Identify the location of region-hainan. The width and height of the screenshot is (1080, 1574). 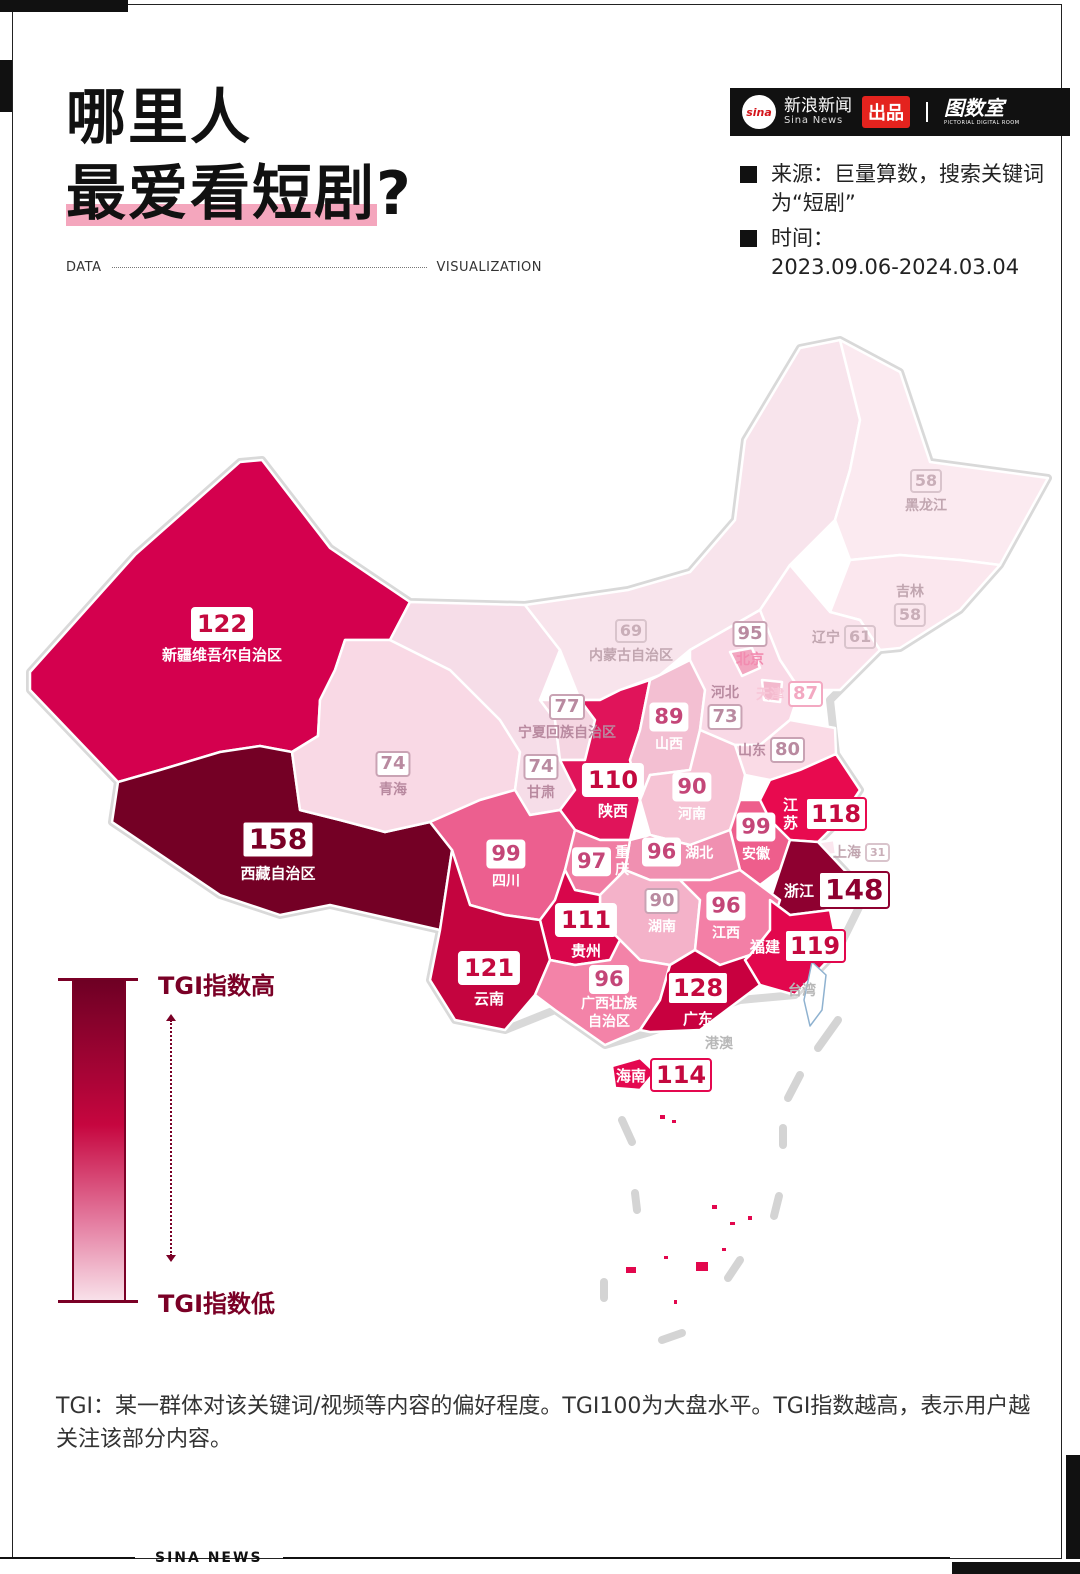
(633, 1074).